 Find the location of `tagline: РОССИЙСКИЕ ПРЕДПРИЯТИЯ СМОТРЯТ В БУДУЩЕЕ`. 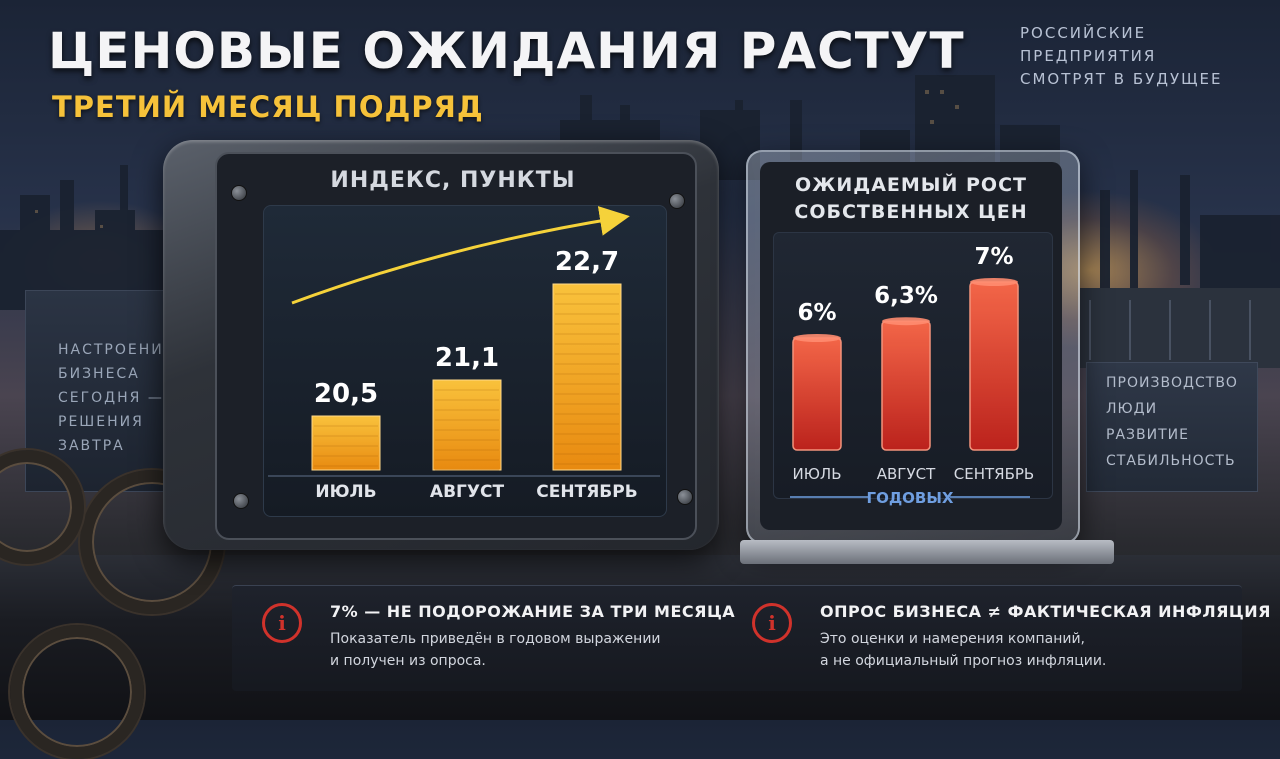

tagline: РОССИЙСКИЕ ПРЕДПРИЯТИЯ СМОТРЯТ В БУДУЩЕЕ is located at coordinates (1121, 56).